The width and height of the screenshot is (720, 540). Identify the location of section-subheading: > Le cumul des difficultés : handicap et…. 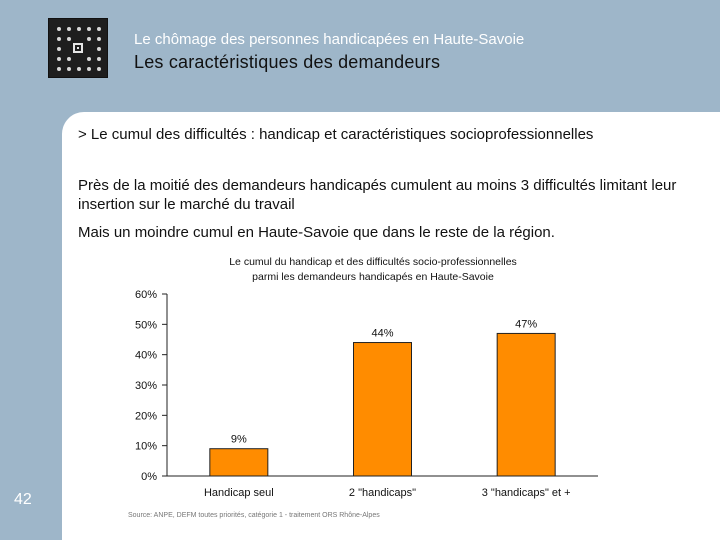
(336, 134).